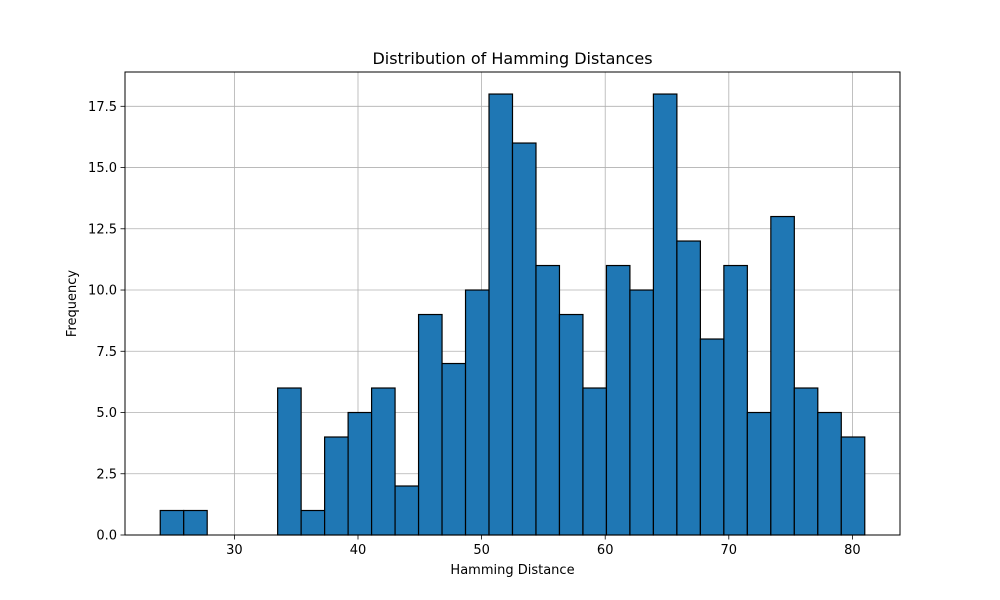 This screenshot has height=600, width=1000. I want to click on y-tick-label: 2.5, so click(106, 474).